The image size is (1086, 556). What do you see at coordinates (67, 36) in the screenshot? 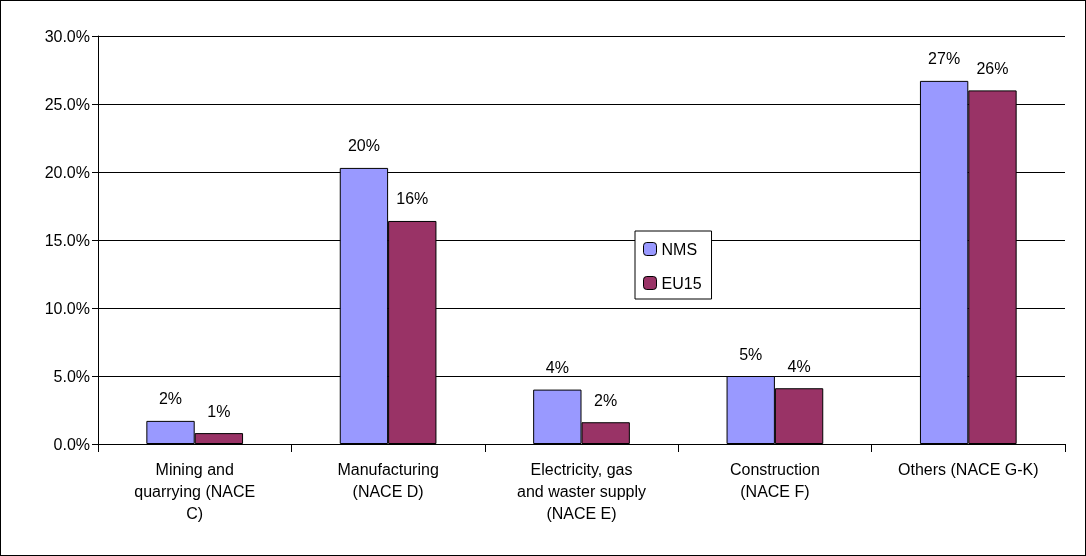
I see `y-tick-label: 30.0%` at bounding box center [67, 36].